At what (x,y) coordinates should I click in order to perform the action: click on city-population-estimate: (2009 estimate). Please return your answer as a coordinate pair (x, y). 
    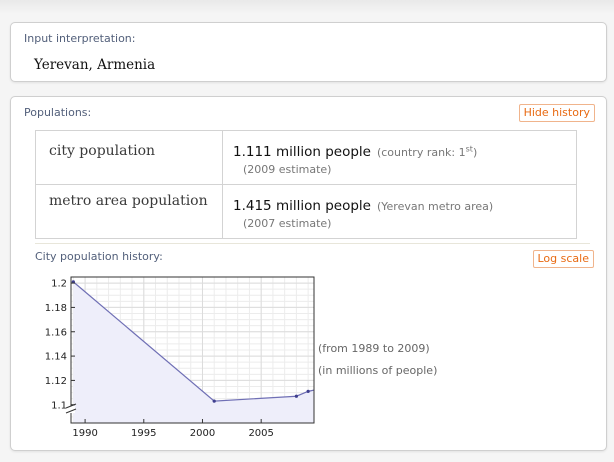
    Looking at the image, I should click on (287, 169).